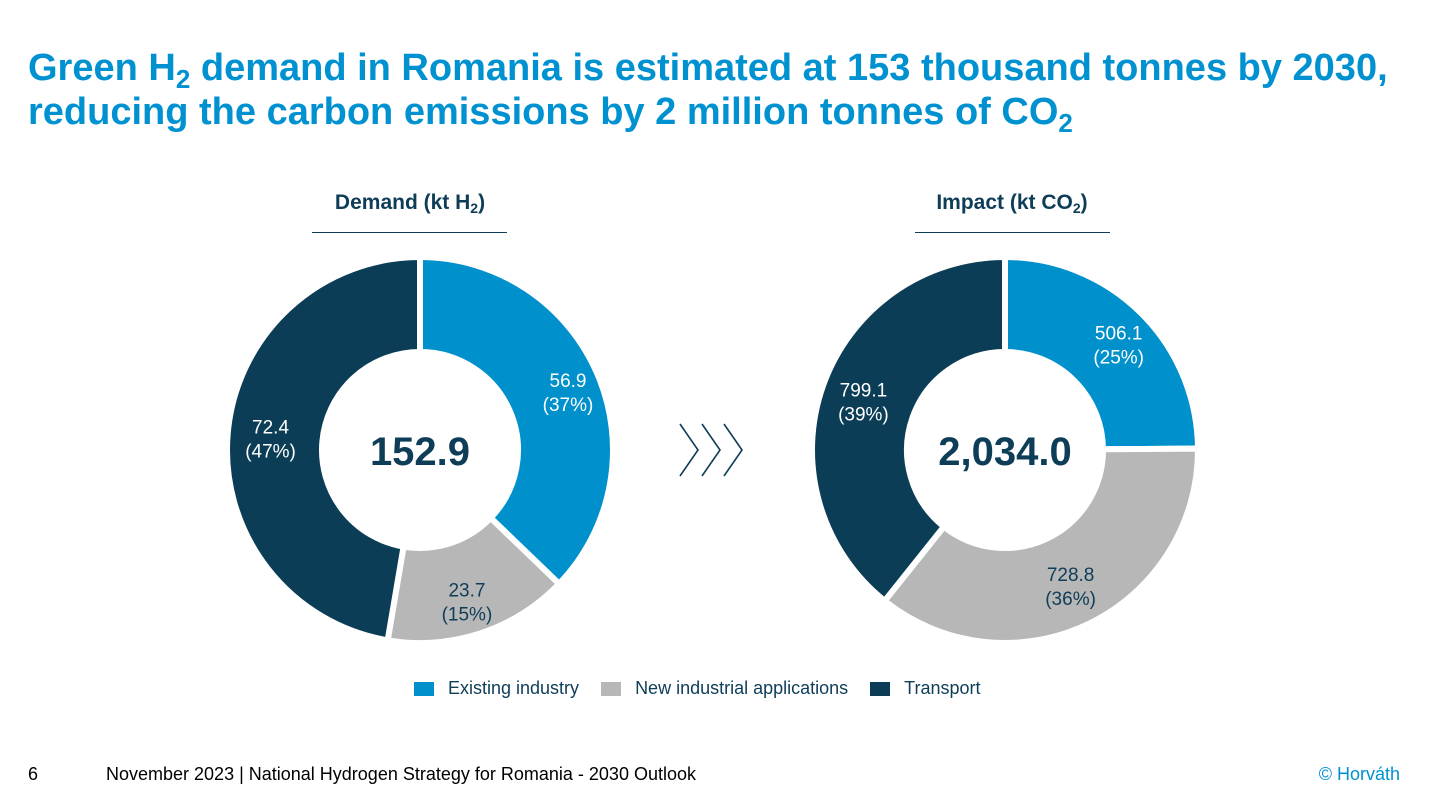 The height and width of the screenshot is (794, 1430). I want to click on legend-item-existing-industry: Existing industry, so click(496, 688).